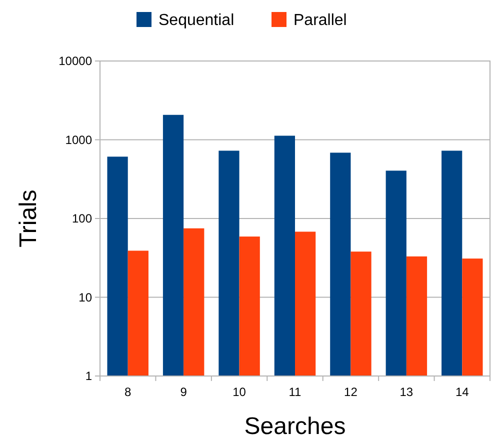 The image size is (503, 442). Describe the element at coordinates (407, 392) in the screenshot. I see `x-tick-label: 13` at that location.